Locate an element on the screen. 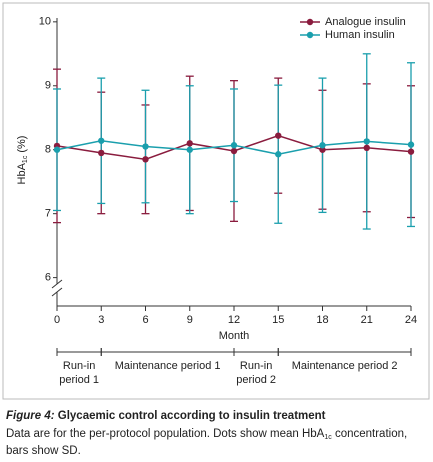  period-label: period 2 is located at coordinates (256, 380).